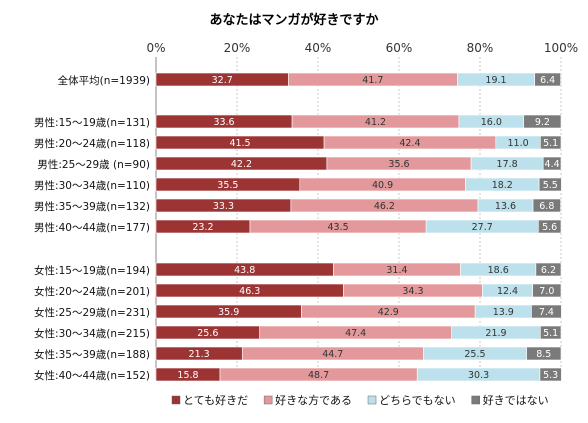 This screenshot has height=423, width=588. I want to click on data-label: 42.4, so click(409, 143).